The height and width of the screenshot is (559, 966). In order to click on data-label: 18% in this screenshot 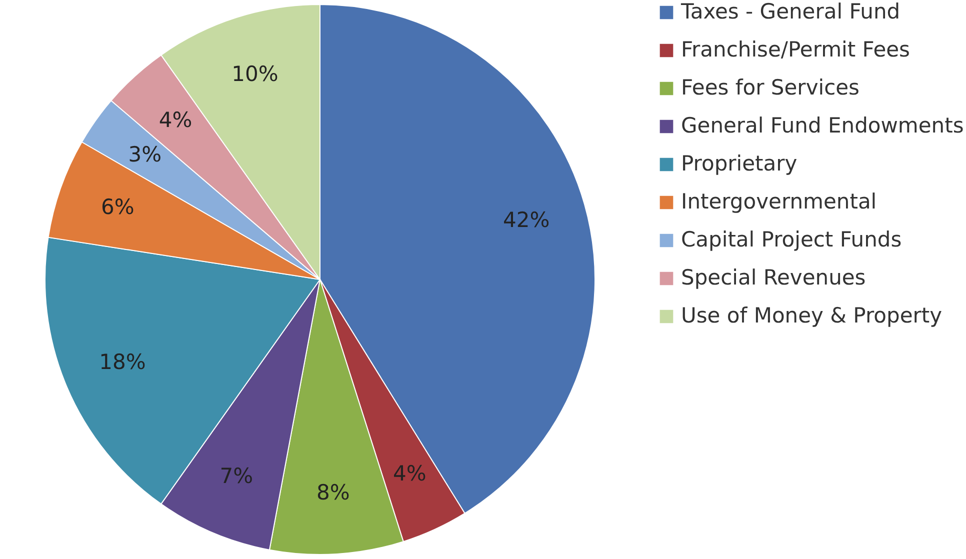, I will do `click(122, 362)`.